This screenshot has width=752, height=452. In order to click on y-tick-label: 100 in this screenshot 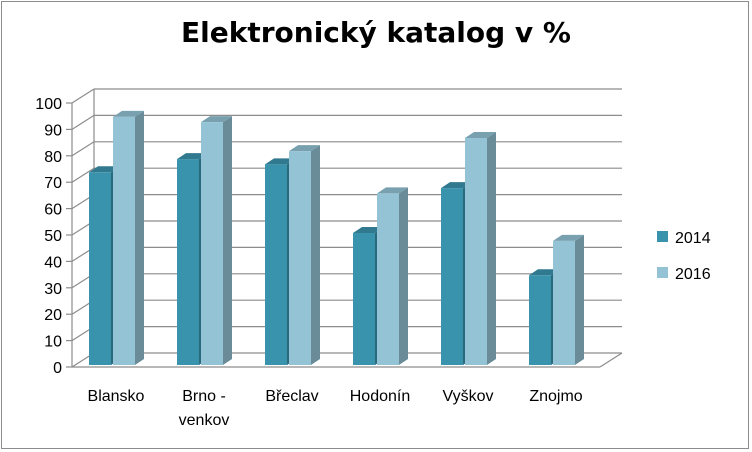, I will do `click(48, 104)`.